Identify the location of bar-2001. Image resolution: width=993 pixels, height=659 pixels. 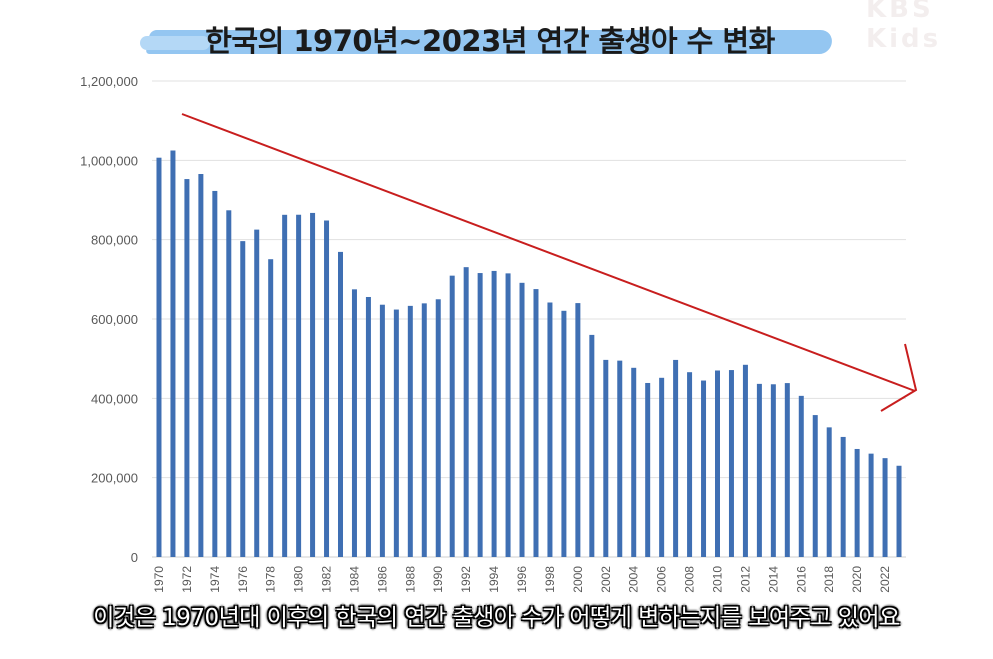
(592, 445).